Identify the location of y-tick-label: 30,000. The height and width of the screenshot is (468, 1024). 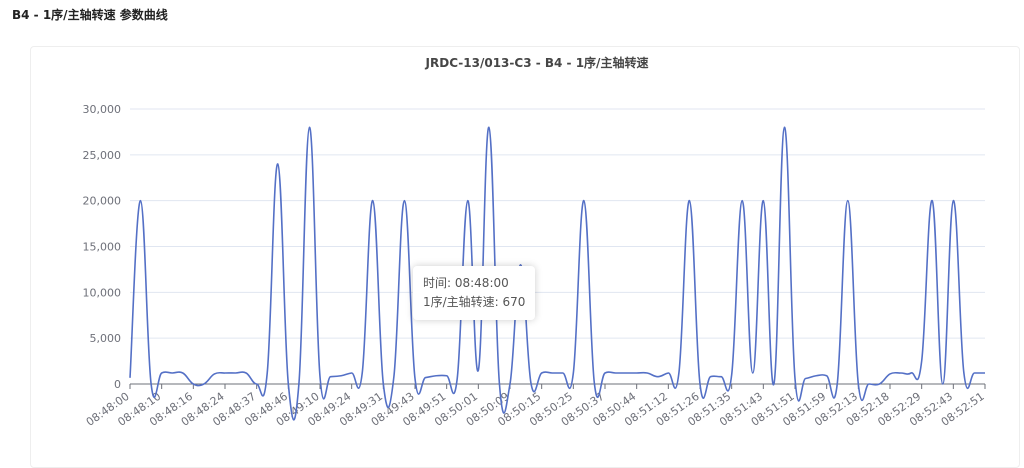
(102, 109).